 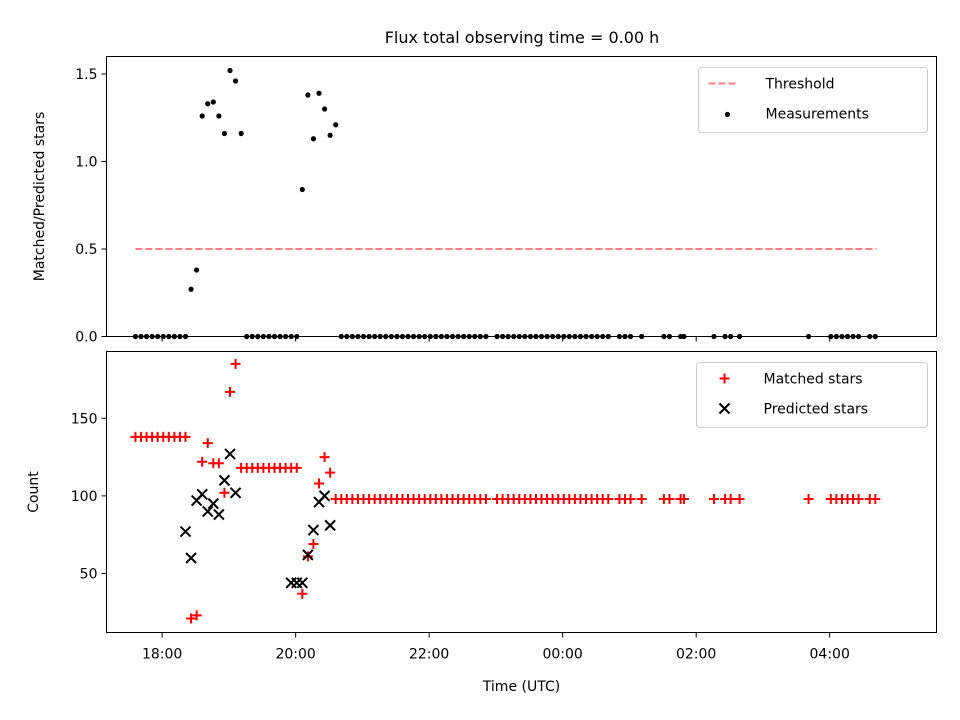 I want to click on x-tick-label: 04:00, so click(x=830, y=655).